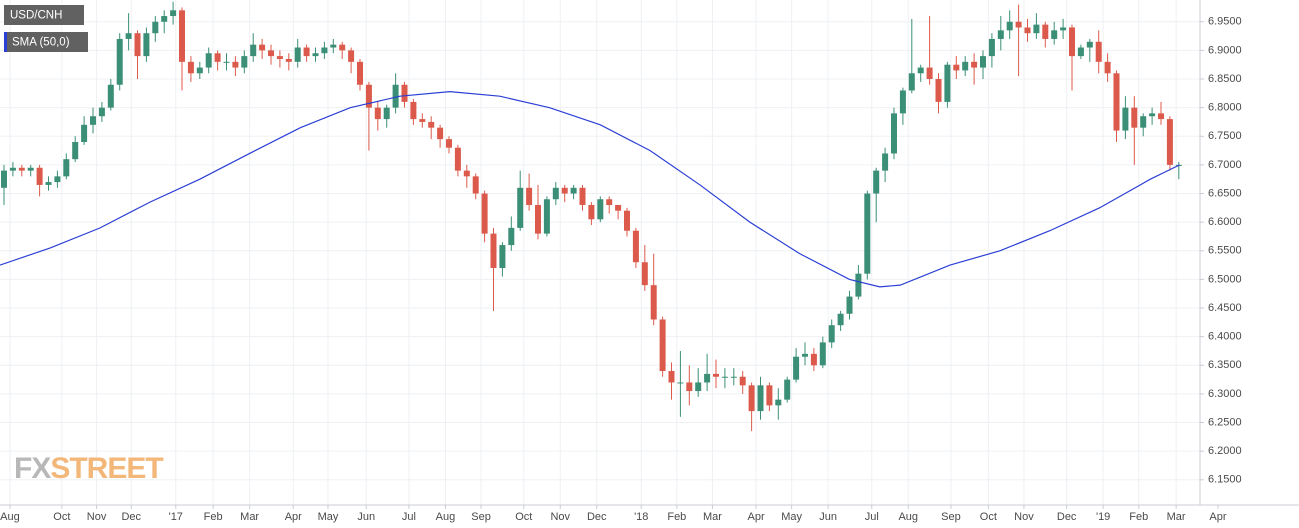 This screenshot has height=528, width=1299. Describe the element at coordinates (1225, 136) in the screenshot. I see `y-tick-label: 6.7500` at that location.